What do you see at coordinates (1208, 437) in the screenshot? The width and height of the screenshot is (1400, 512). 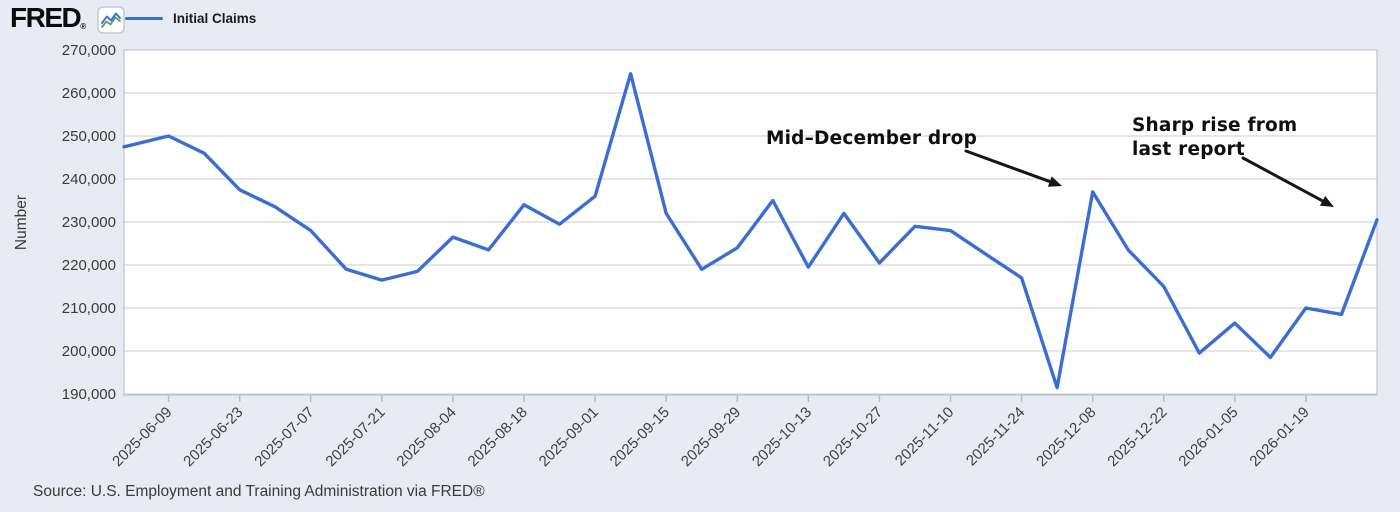 I see `svg-text: 2026-01-05` at bounding box center [1208, 437].